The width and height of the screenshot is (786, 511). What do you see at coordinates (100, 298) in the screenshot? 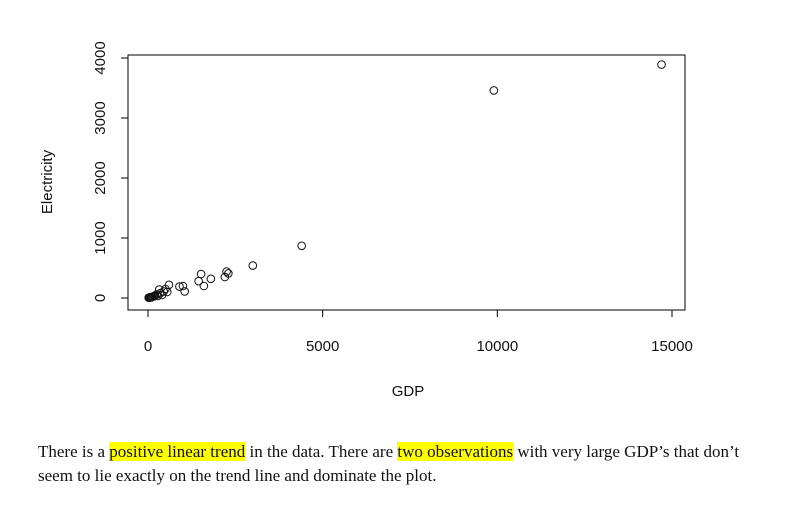
I see `y-tick-label: 0` at bounding box center [100, 298].